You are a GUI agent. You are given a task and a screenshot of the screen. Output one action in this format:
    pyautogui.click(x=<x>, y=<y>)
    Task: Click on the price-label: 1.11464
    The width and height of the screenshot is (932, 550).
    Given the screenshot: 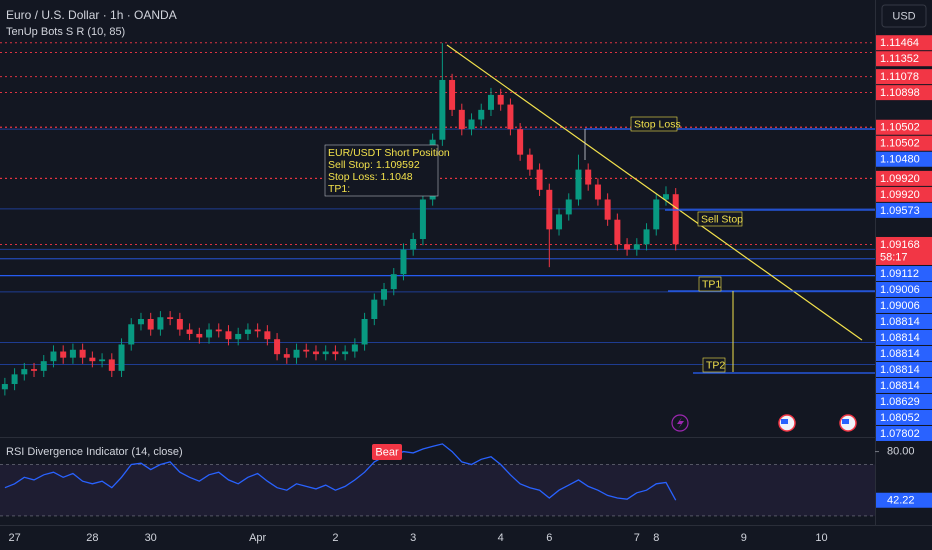 What is the action you would take?
    pyautogui.click(x=899, y=43)
    